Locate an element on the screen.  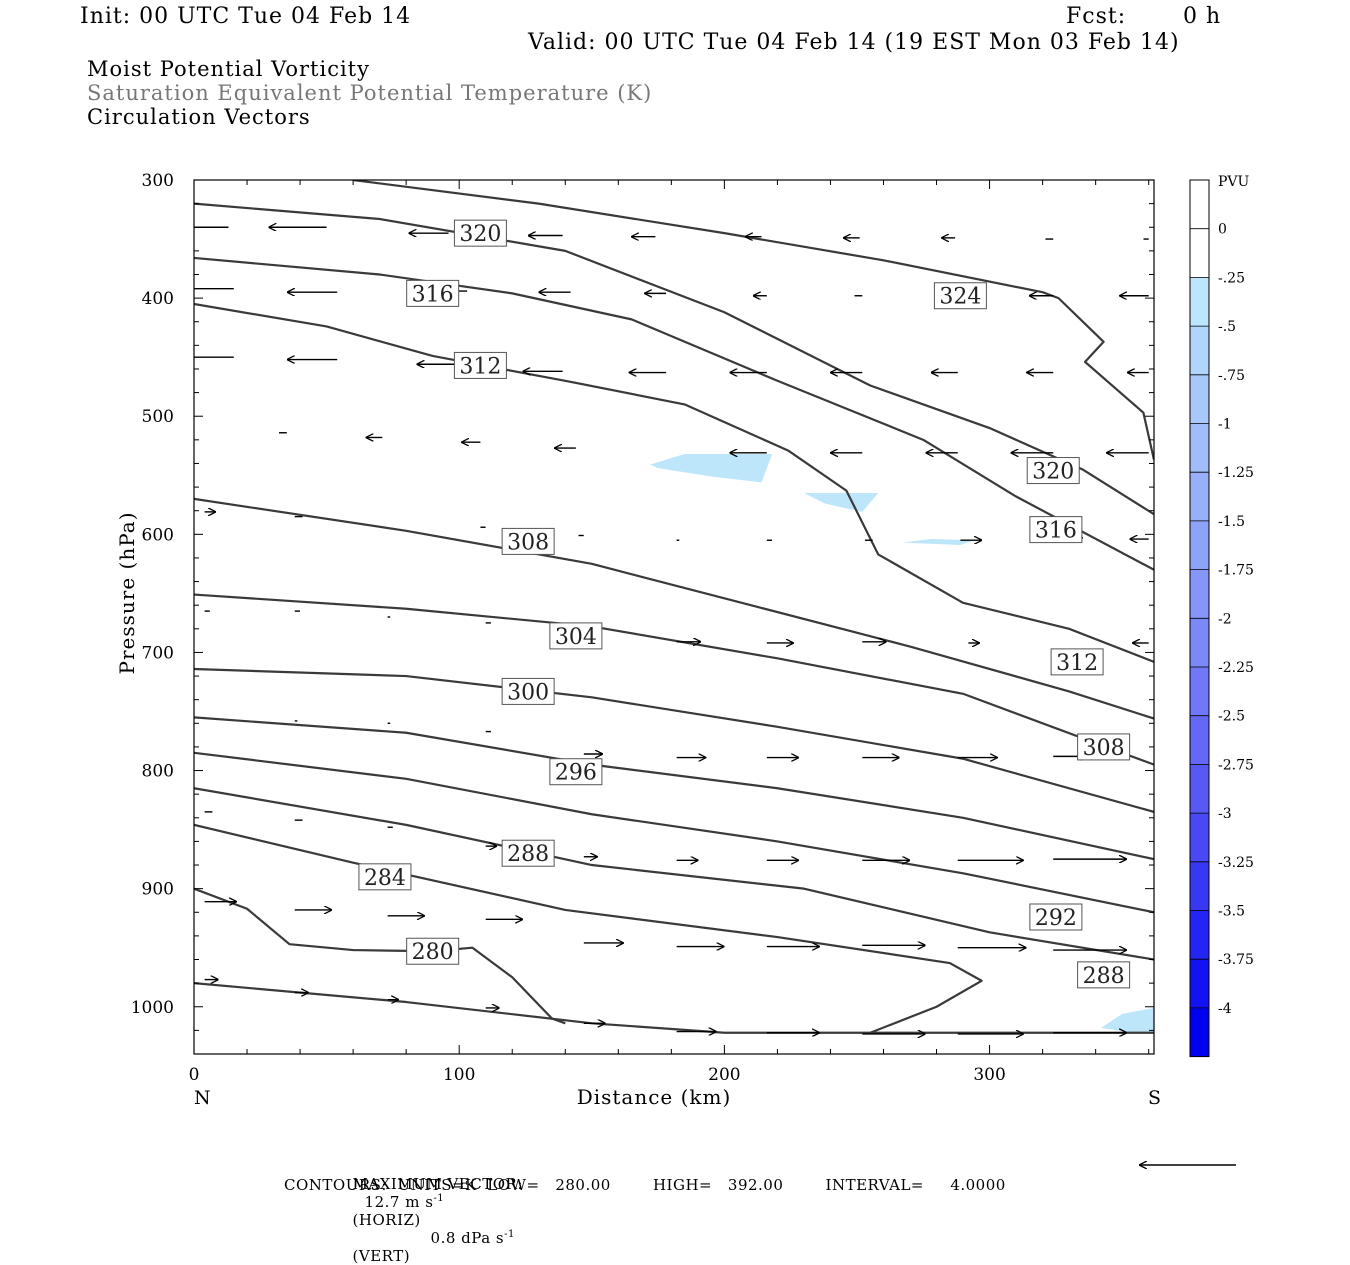
contour-label-308-b-box is located at coordinates (1104, 747).